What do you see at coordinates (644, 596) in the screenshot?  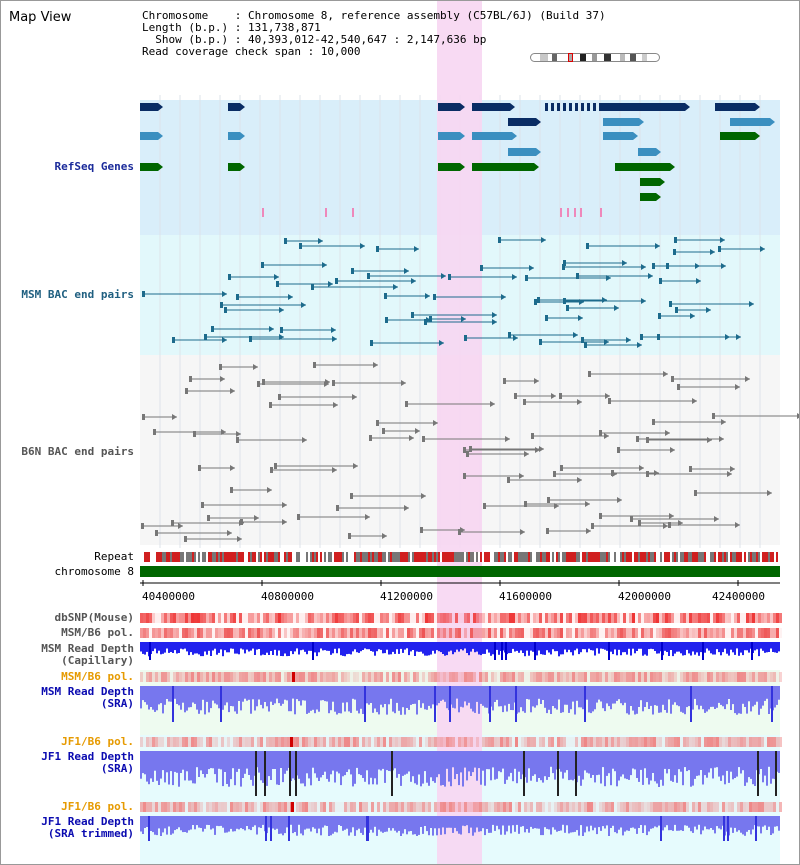 I see `axis-tick-label: 42000000` at bounding box center [644, 596].